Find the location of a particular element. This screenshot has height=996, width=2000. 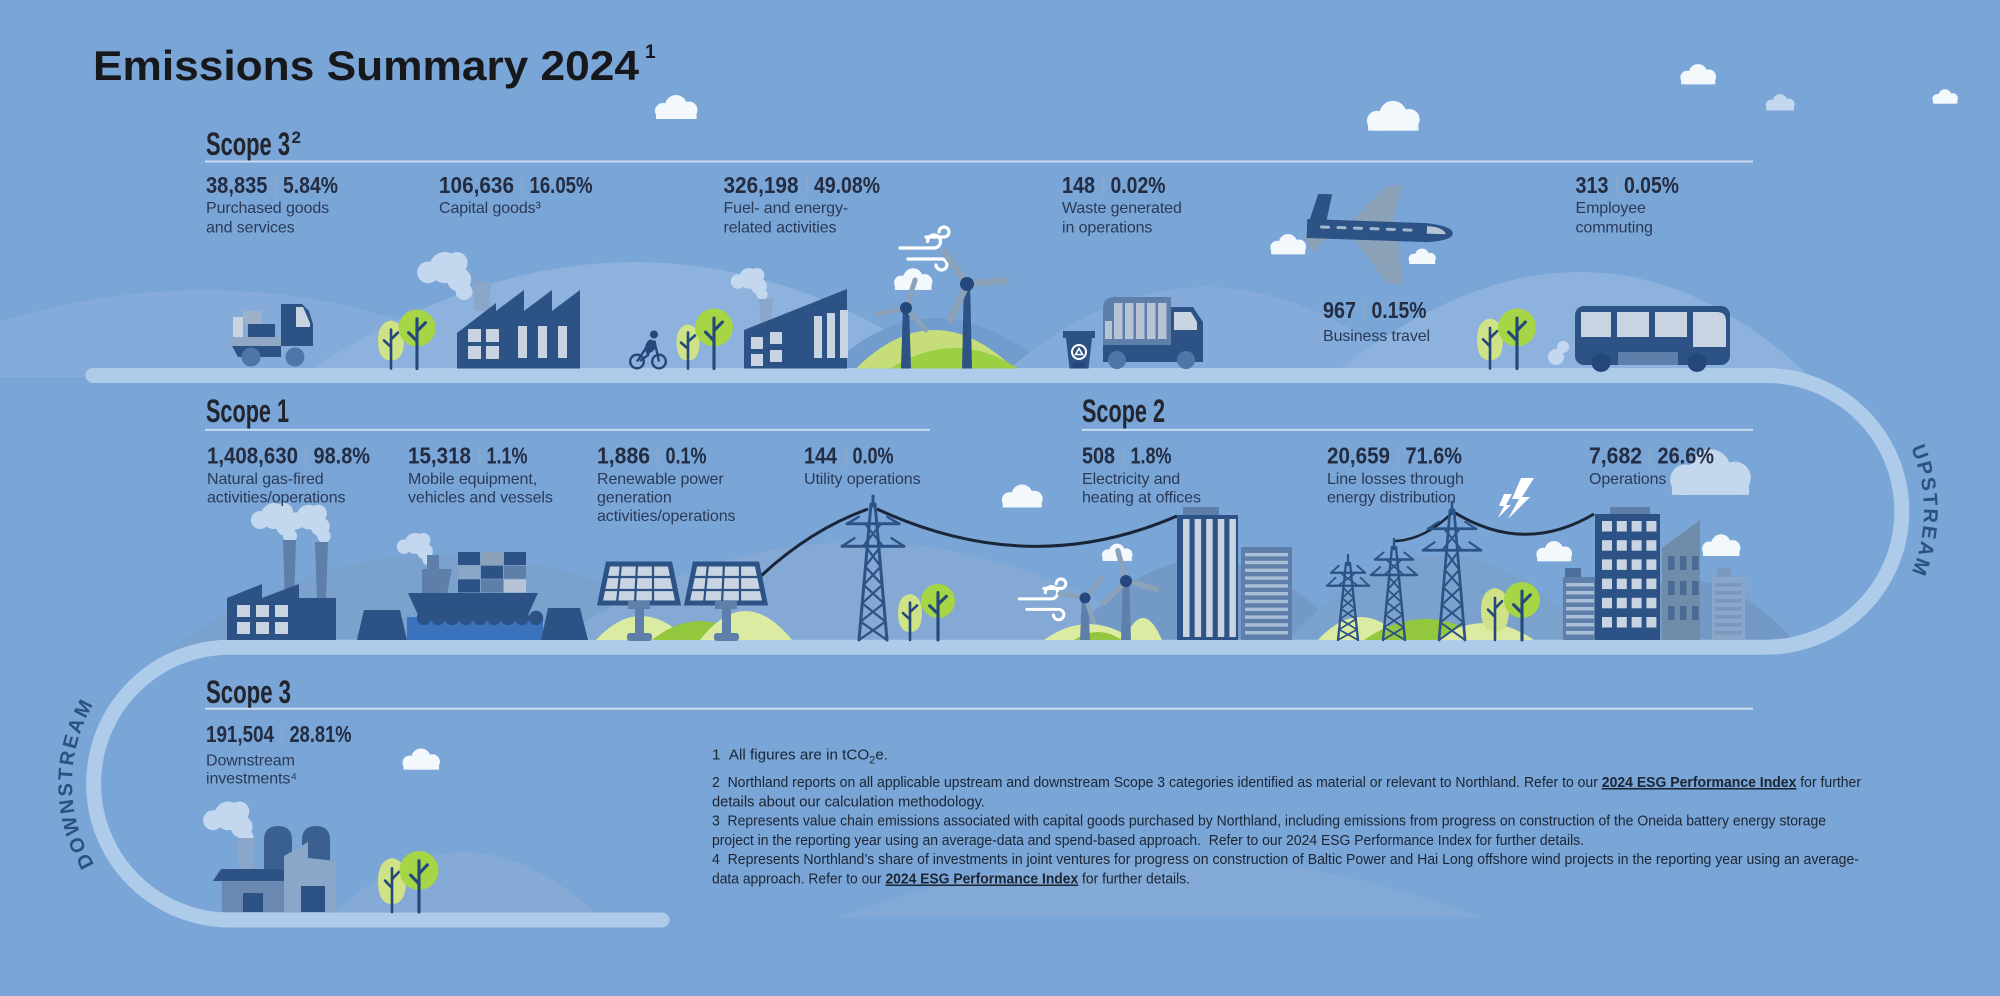

svg-text: 98.8% is located at coordinates (342, 456).